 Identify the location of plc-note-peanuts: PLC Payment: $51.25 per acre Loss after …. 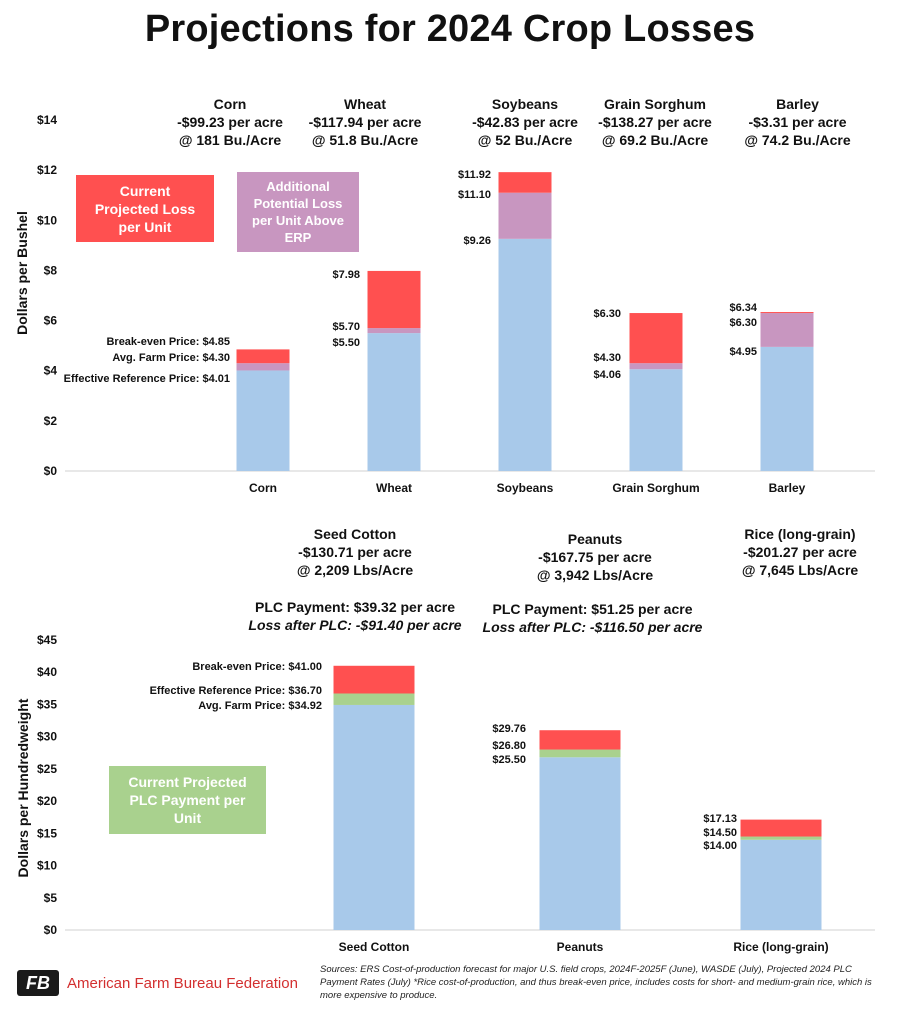
(592, 618).